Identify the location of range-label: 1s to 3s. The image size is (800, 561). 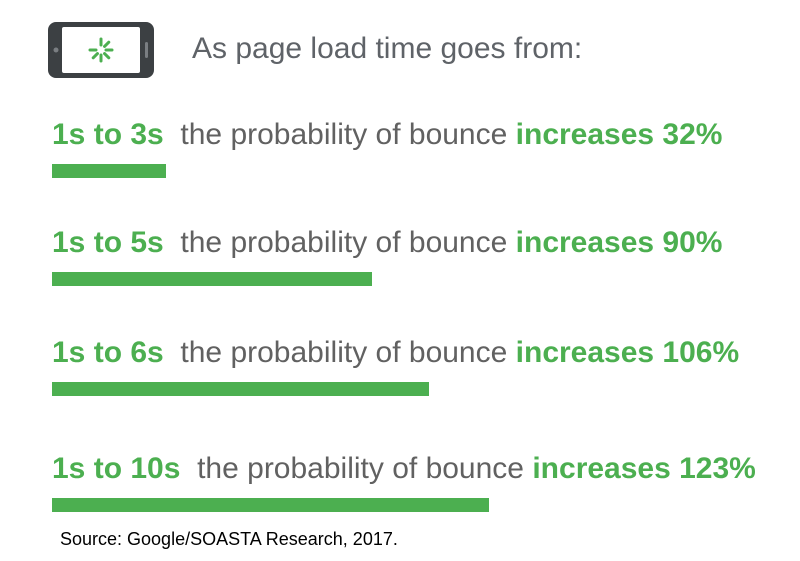
(108, 134).